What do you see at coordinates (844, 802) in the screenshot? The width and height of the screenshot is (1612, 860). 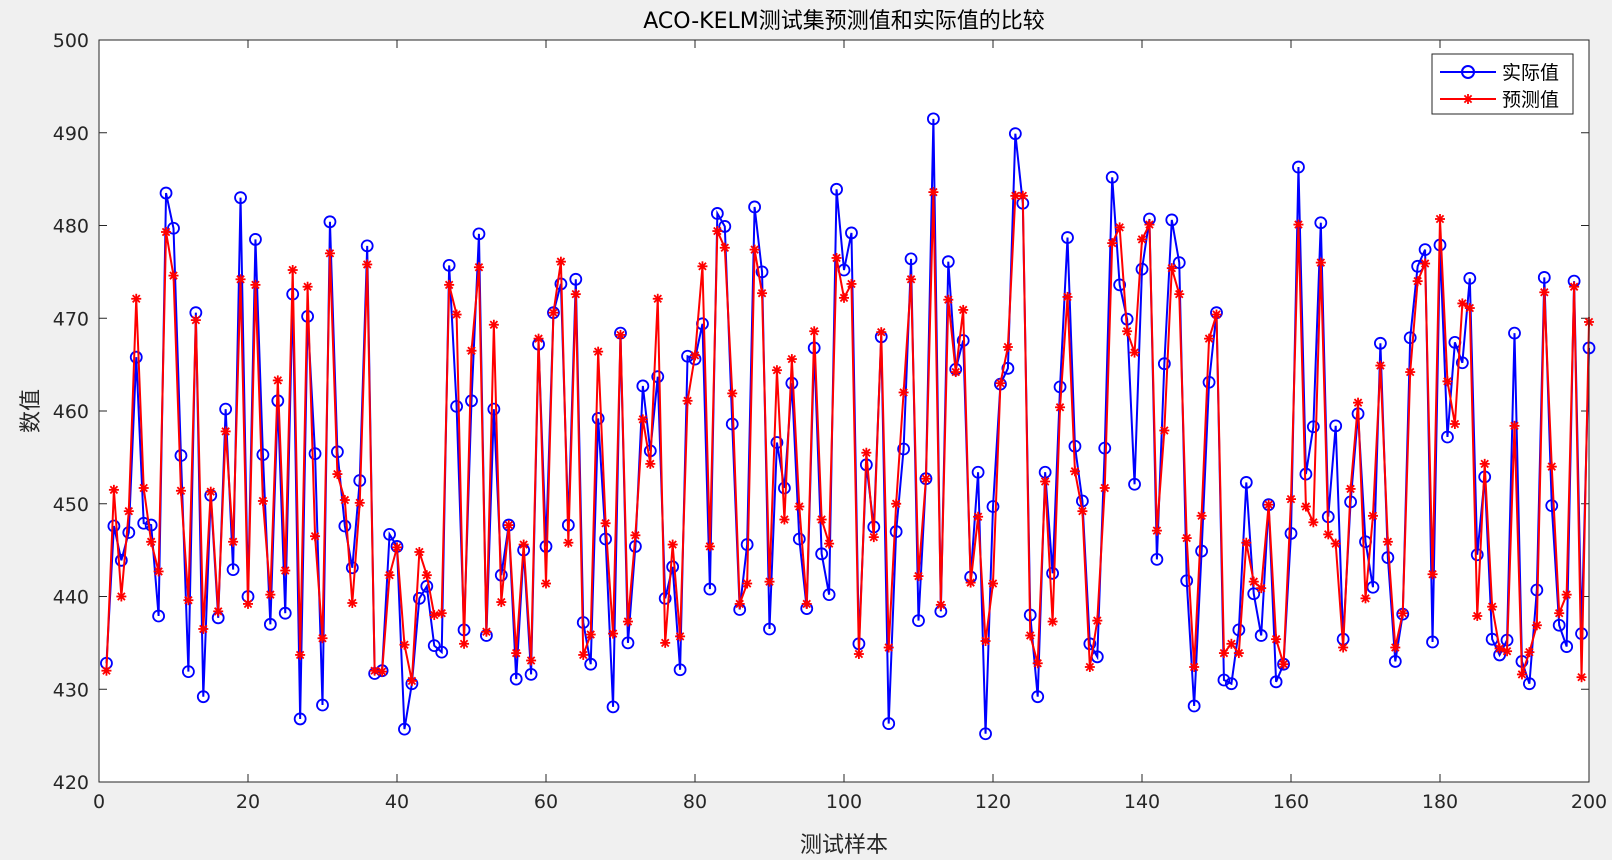 I see `x-tick-label: 100` at bounding box center [844, 802].